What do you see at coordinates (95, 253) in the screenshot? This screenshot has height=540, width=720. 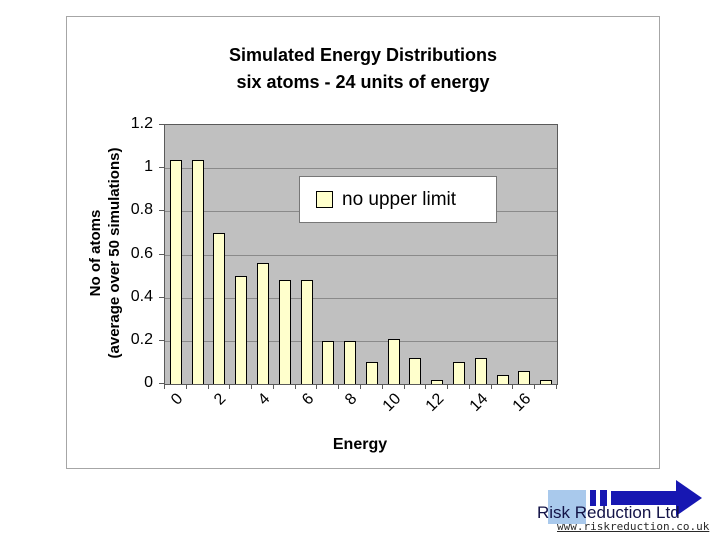 I see `y-axis-title-line1: No of atoms` at bounding box center [95, 253].